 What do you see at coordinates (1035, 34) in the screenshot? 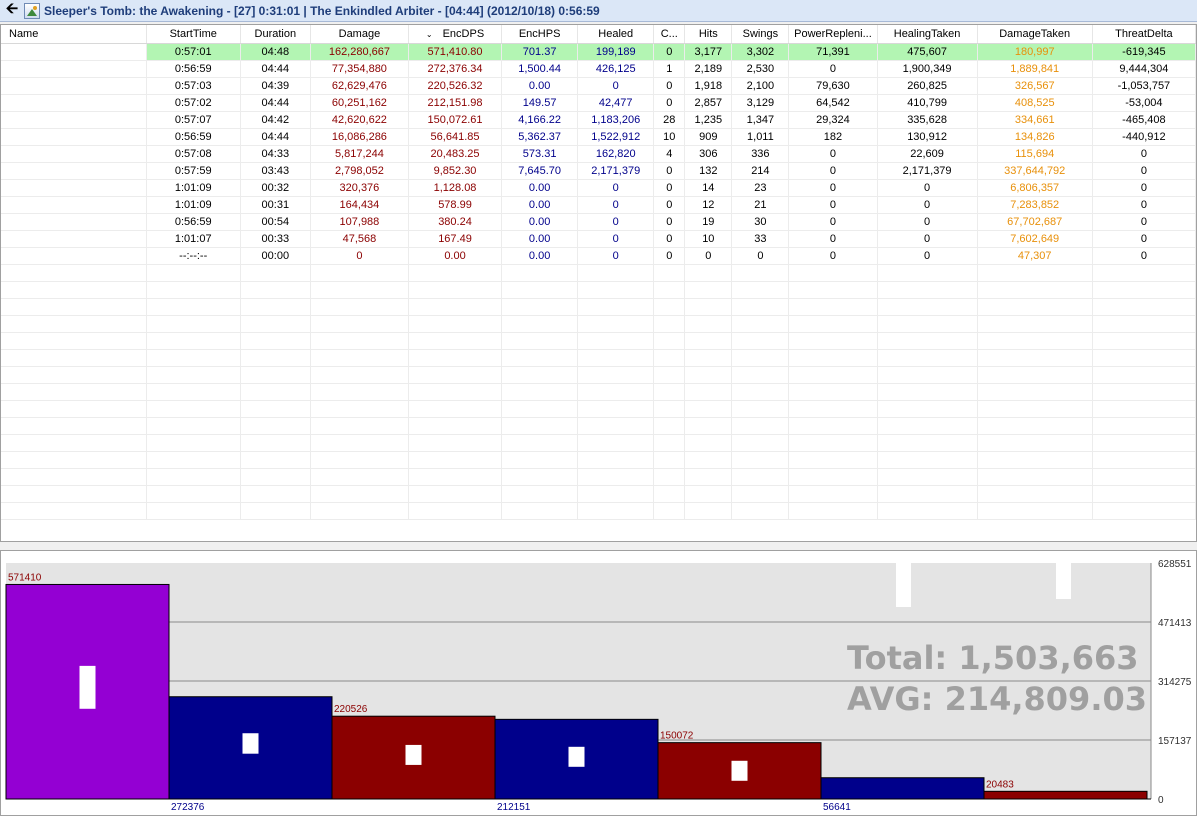
I see `column-header: DamageTaken` at bounding box center [1035, 34].